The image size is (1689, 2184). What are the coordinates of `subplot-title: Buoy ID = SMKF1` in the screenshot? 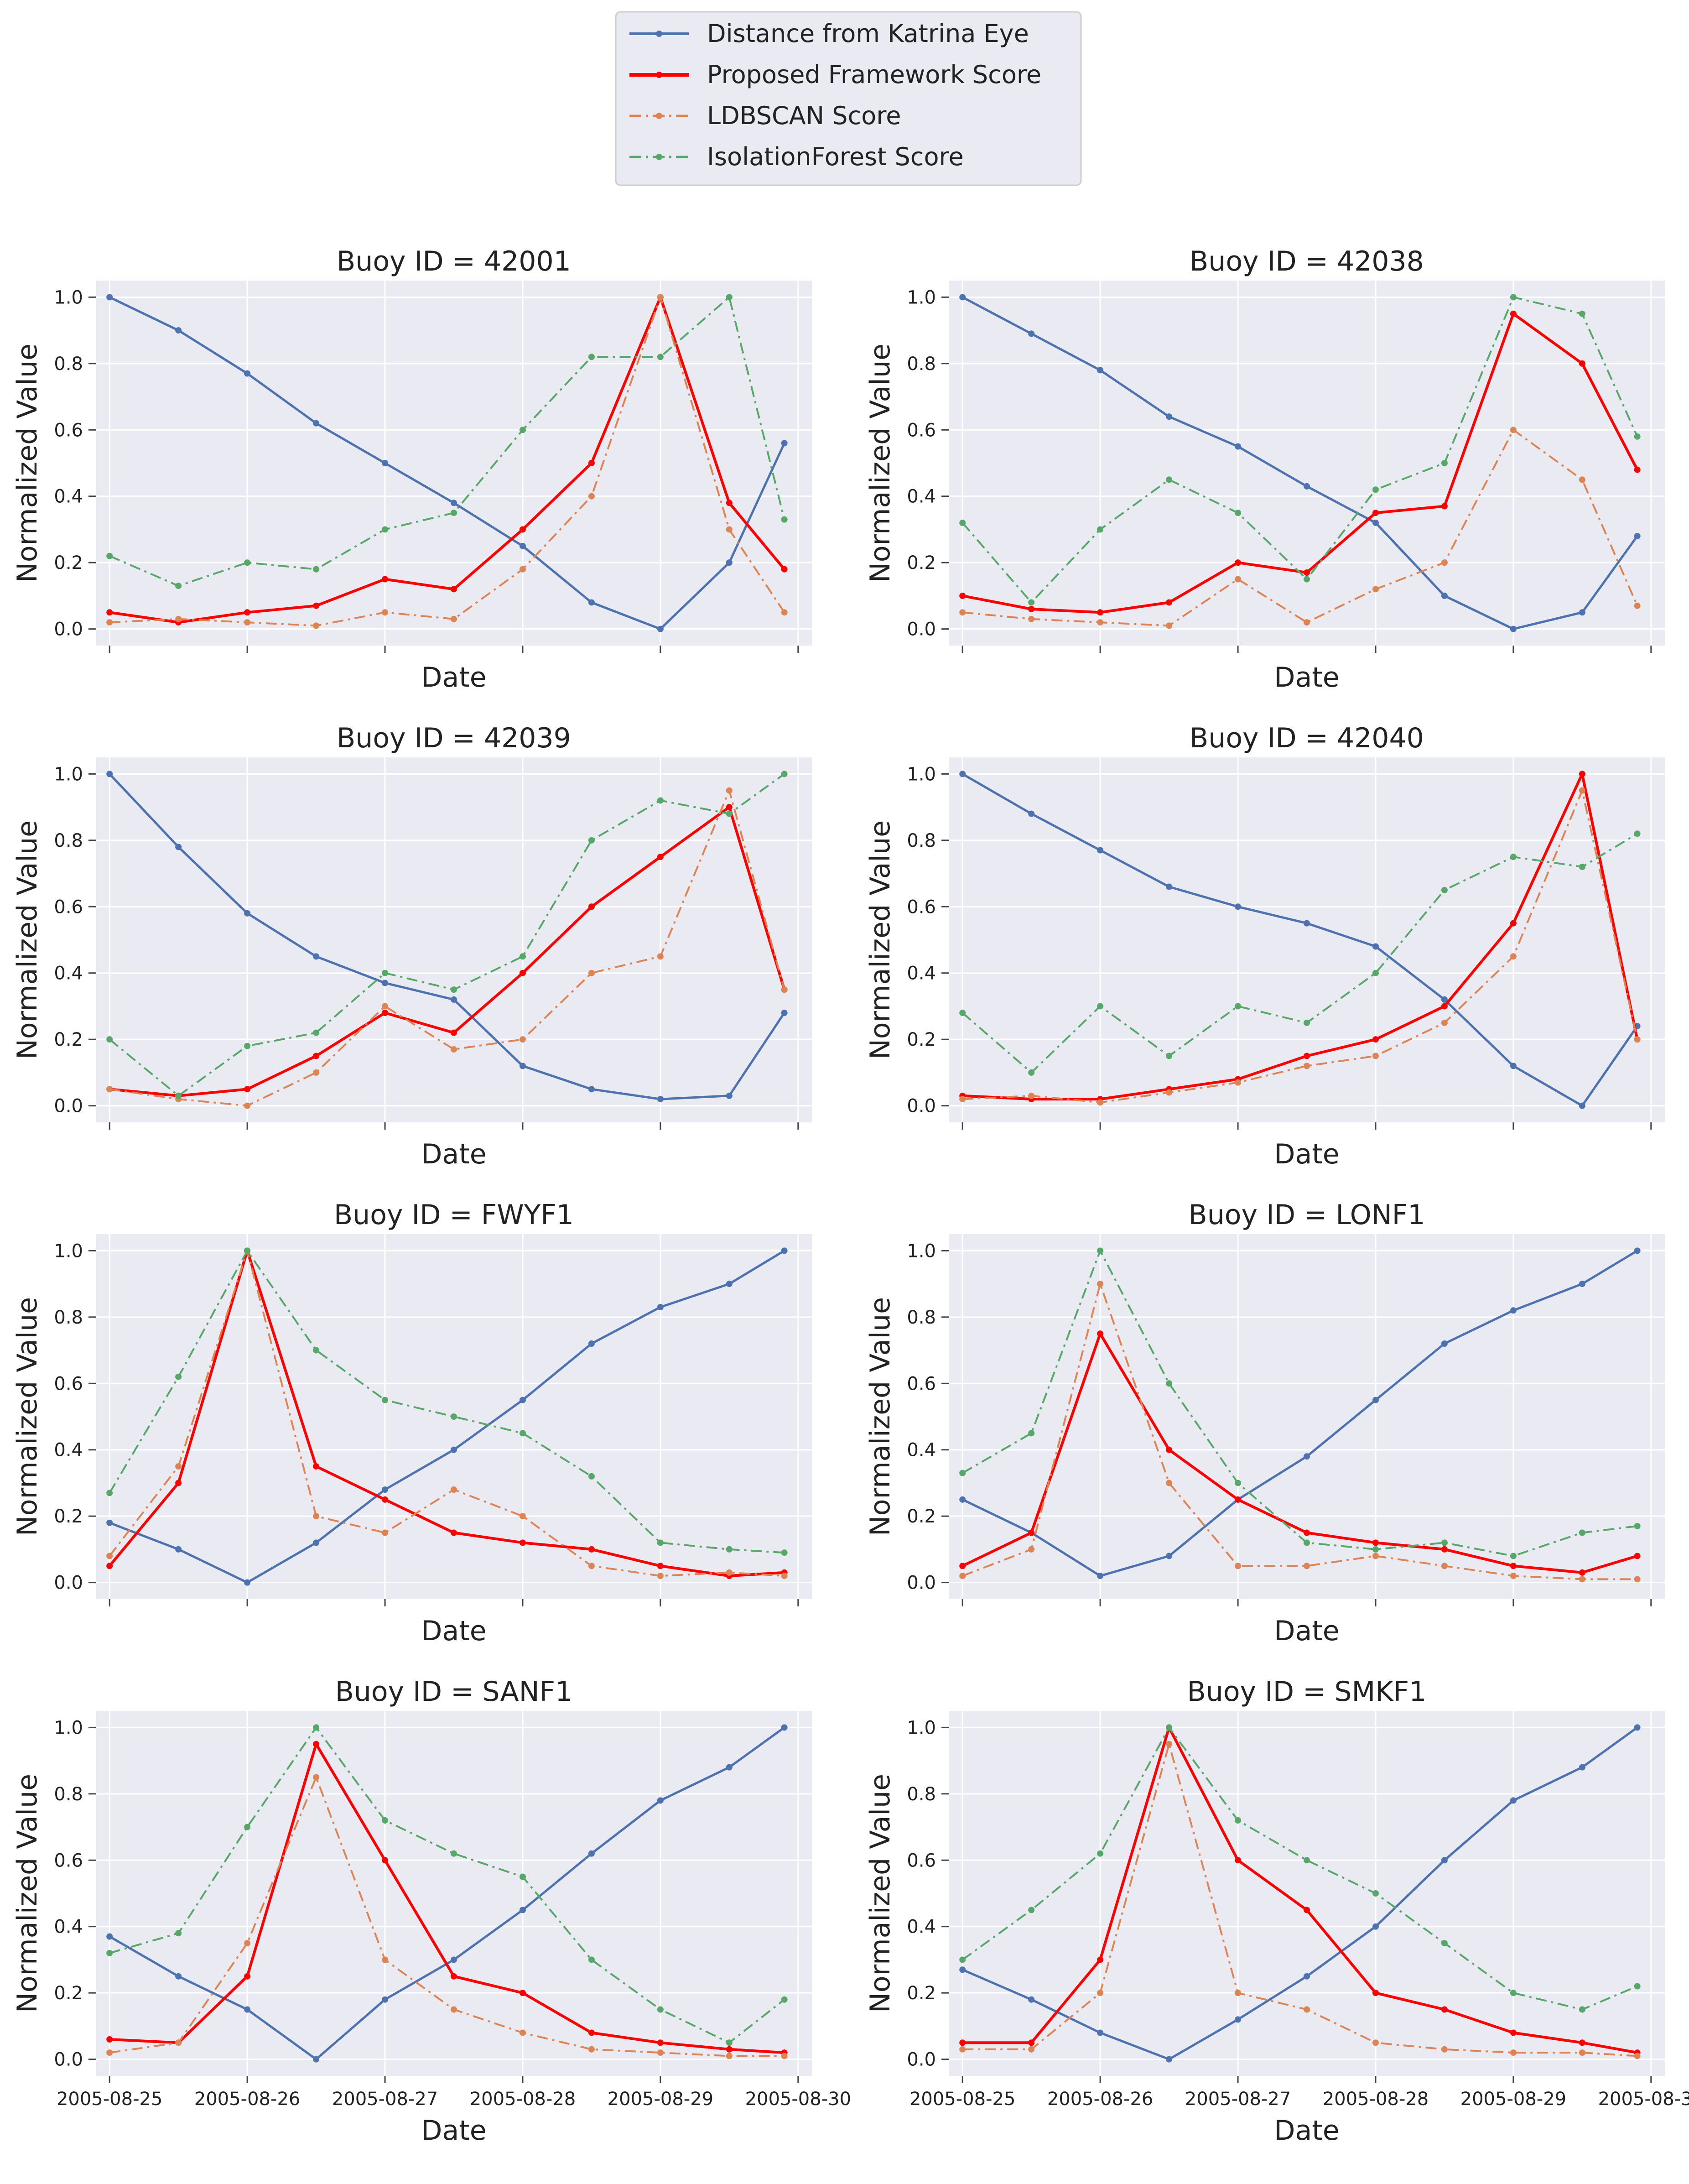 It's located at (1307, 1692).